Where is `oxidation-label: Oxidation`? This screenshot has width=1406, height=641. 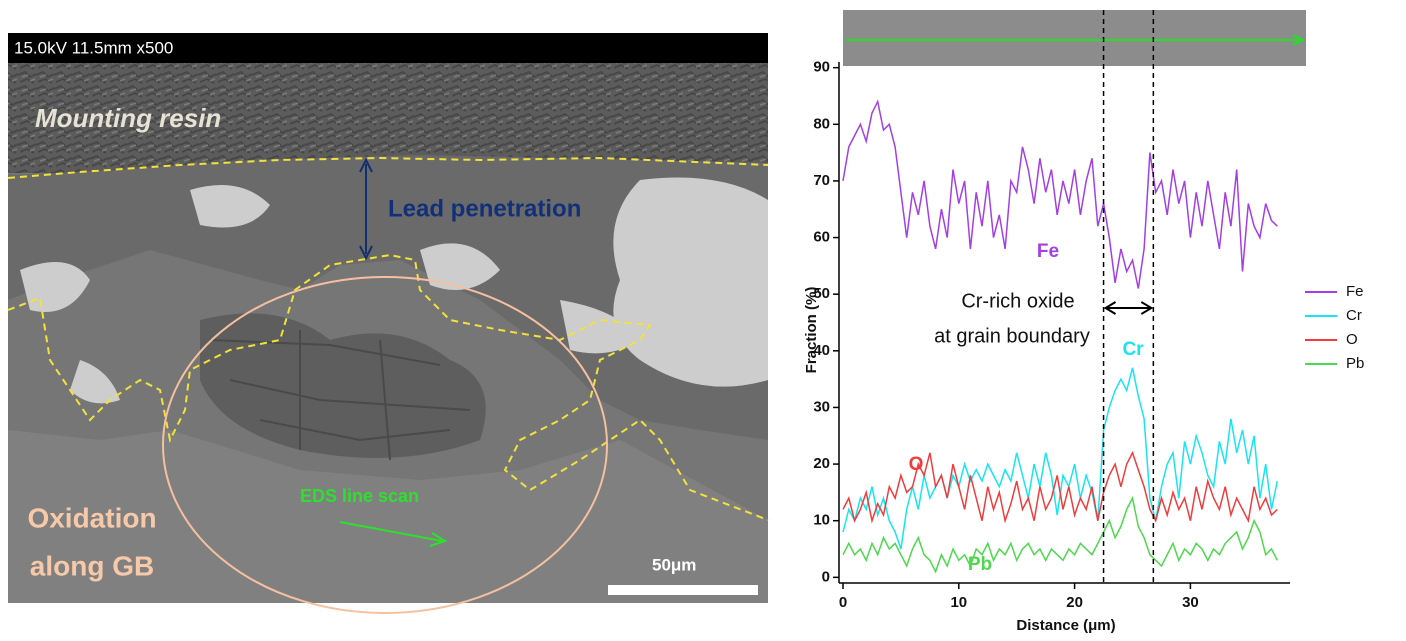
oxidation-label: Oxidation is located at coordinates (91, 517).